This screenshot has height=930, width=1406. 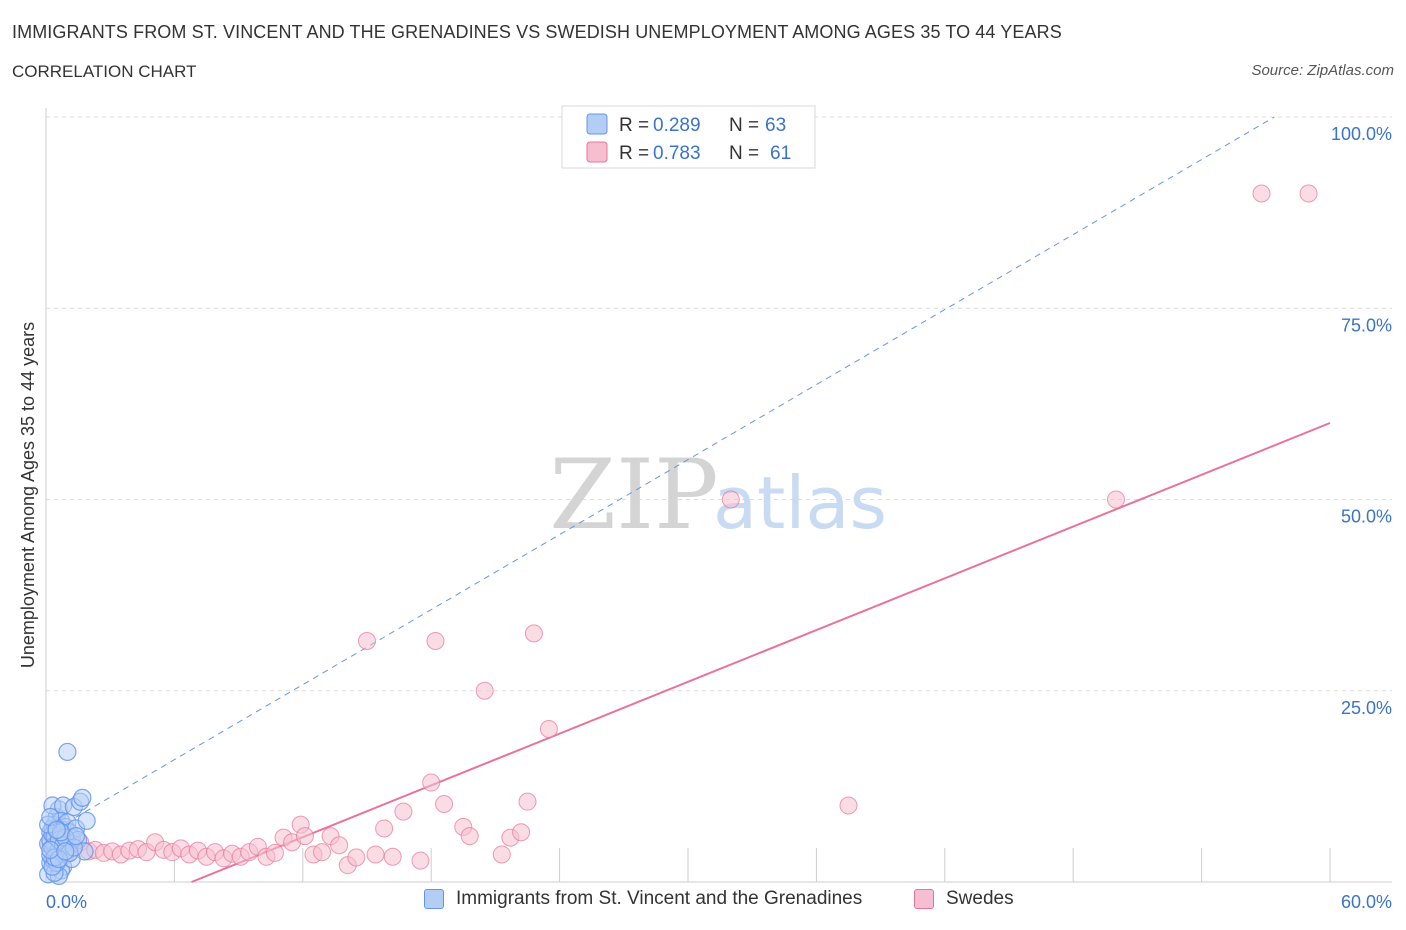 I want to click on watermark-zip: ZIP, so click(x=633, y=495).